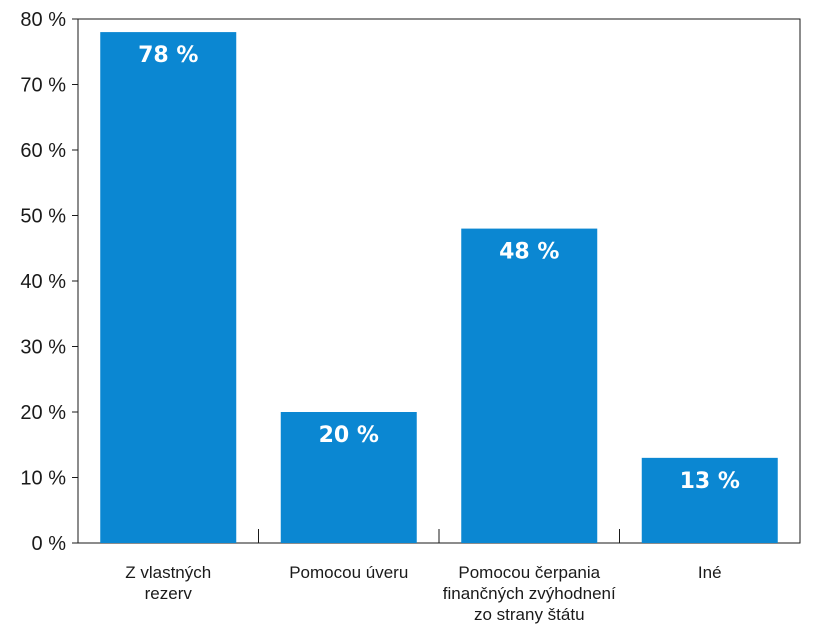  Describe the element at coordinates (43, 151) in the screenshot. I see `y-tick-label: 60 %` at that location.